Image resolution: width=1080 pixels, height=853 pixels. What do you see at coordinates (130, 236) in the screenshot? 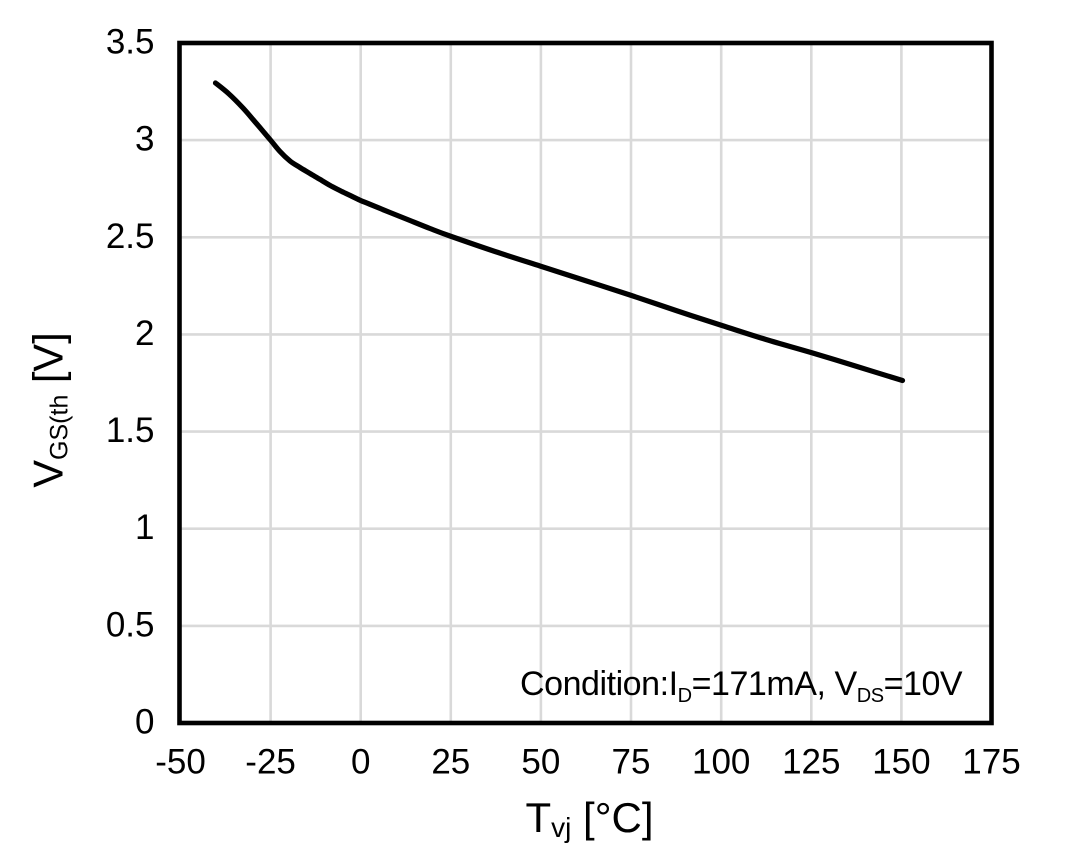
I see `svg-text: 2.5` at bounding box center [130, 236].